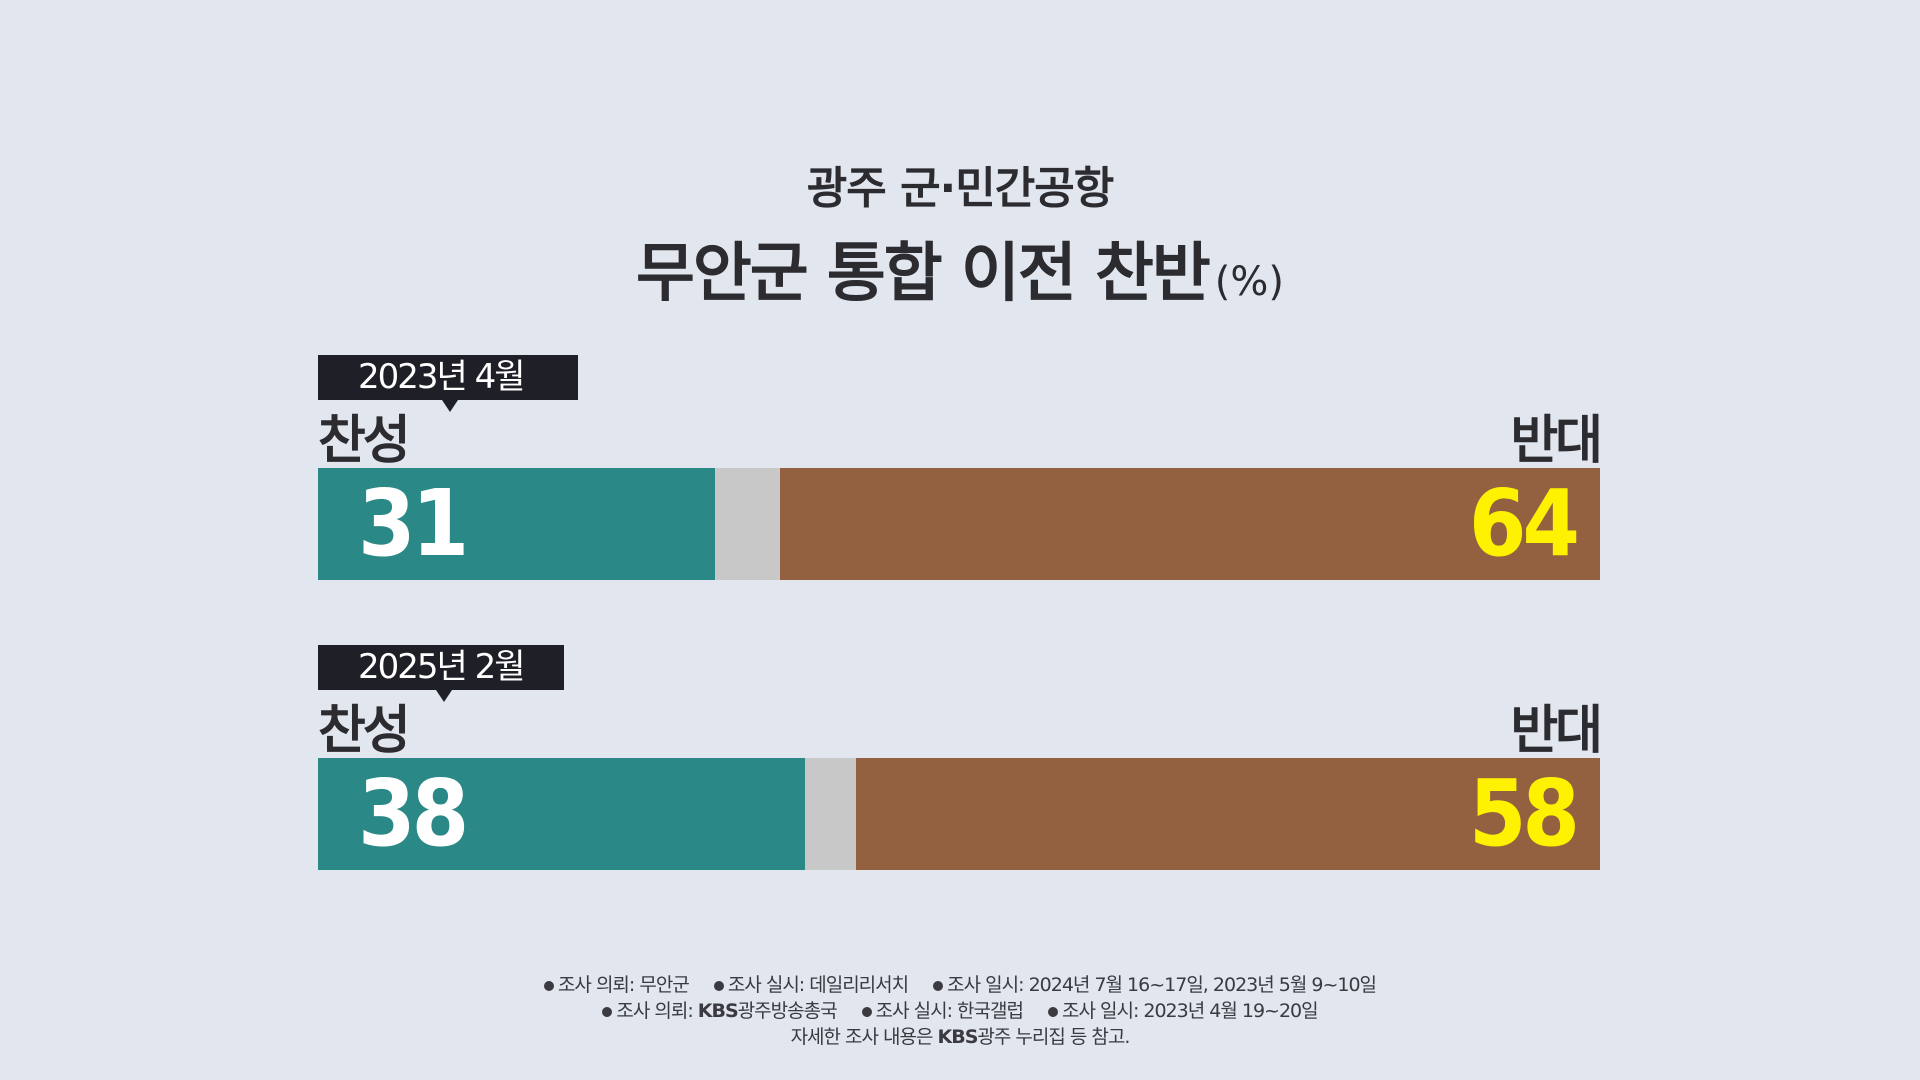  I want to click on notes-line-3: 자세한 조사 내용은 KBS광주 누리집 등 참고., so click(960, 1037).